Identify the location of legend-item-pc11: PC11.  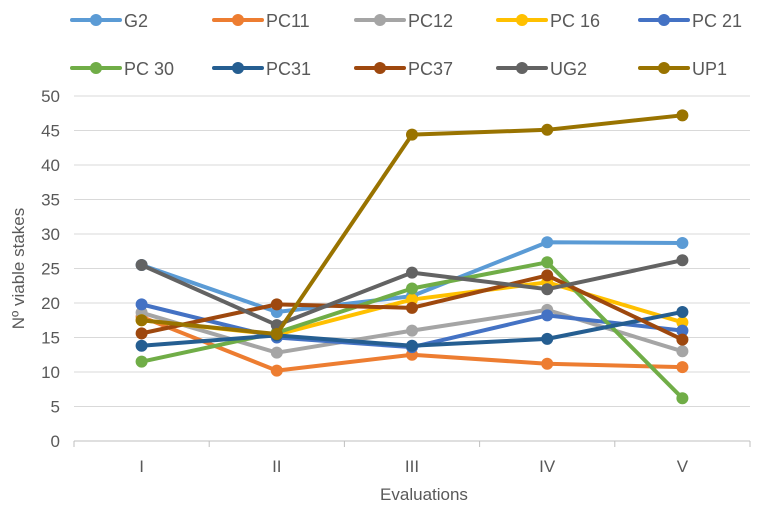
(261, 21).